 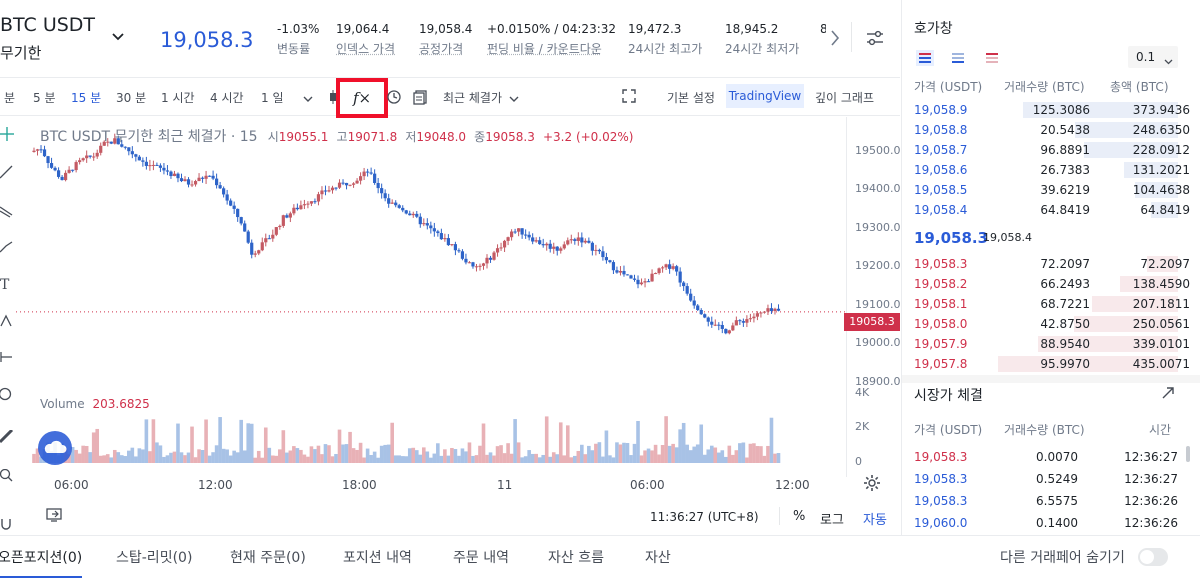 What do you see at coordinates (1052, 110) in the screenshot?
I see `ask-row: 19,058.9 125.3086 373.9436` at bounding box center [1052, 110].